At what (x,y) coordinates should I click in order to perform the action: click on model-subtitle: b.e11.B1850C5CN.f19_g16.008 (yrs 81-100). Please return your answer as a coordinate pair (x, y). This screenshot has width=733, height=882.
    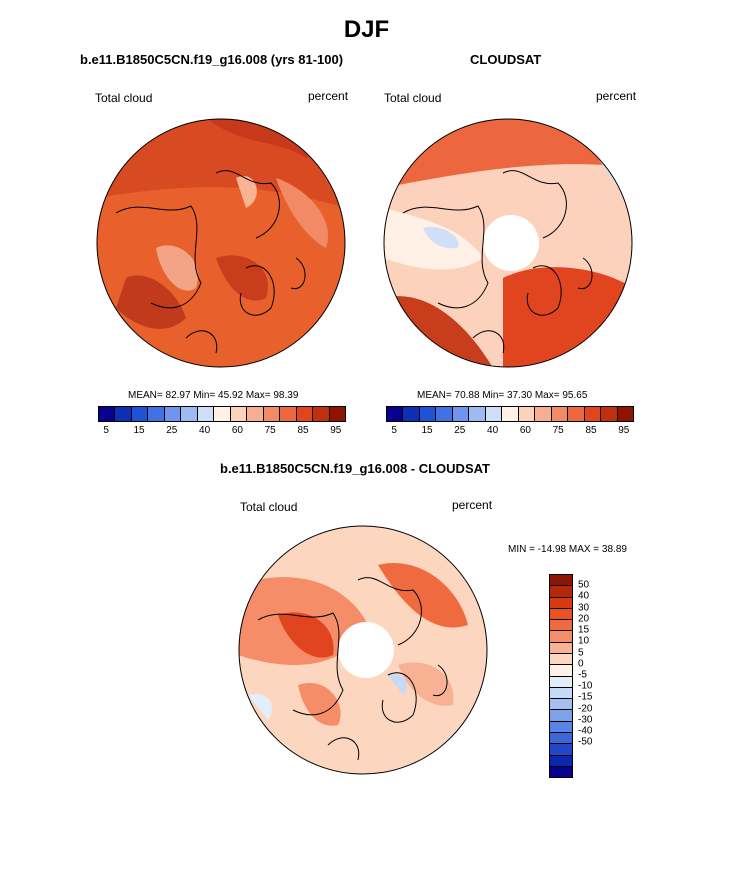
    Looking at the image, I should click on (212, 59).